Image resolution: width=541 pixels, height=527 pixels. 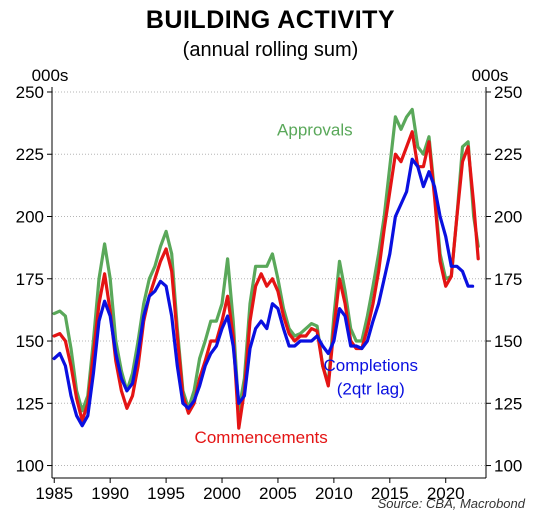 I want to click on chart-subtitle: (annual rolling sum), so click(x=270, y=50).